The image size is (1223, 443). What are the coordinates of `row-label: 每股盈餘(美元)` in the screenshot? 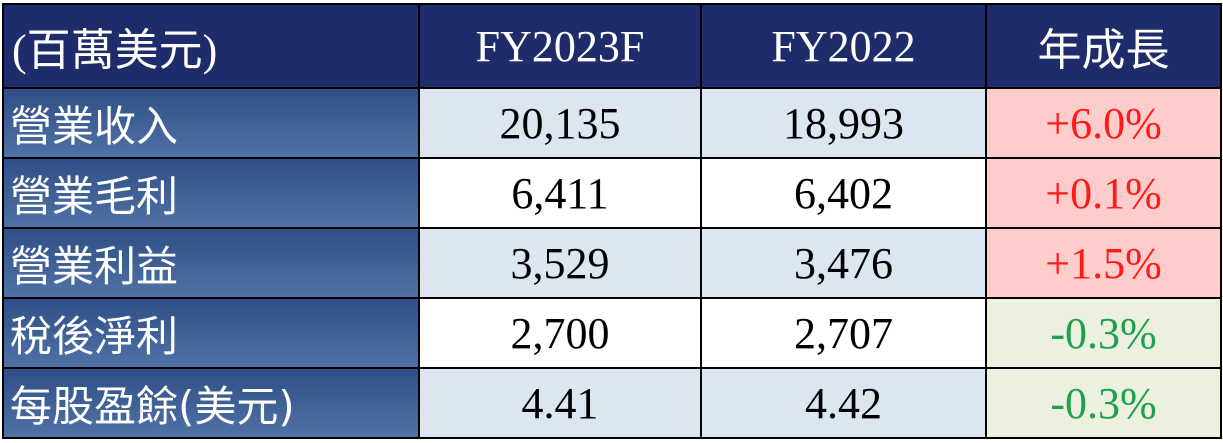 It's located at (211, 403).